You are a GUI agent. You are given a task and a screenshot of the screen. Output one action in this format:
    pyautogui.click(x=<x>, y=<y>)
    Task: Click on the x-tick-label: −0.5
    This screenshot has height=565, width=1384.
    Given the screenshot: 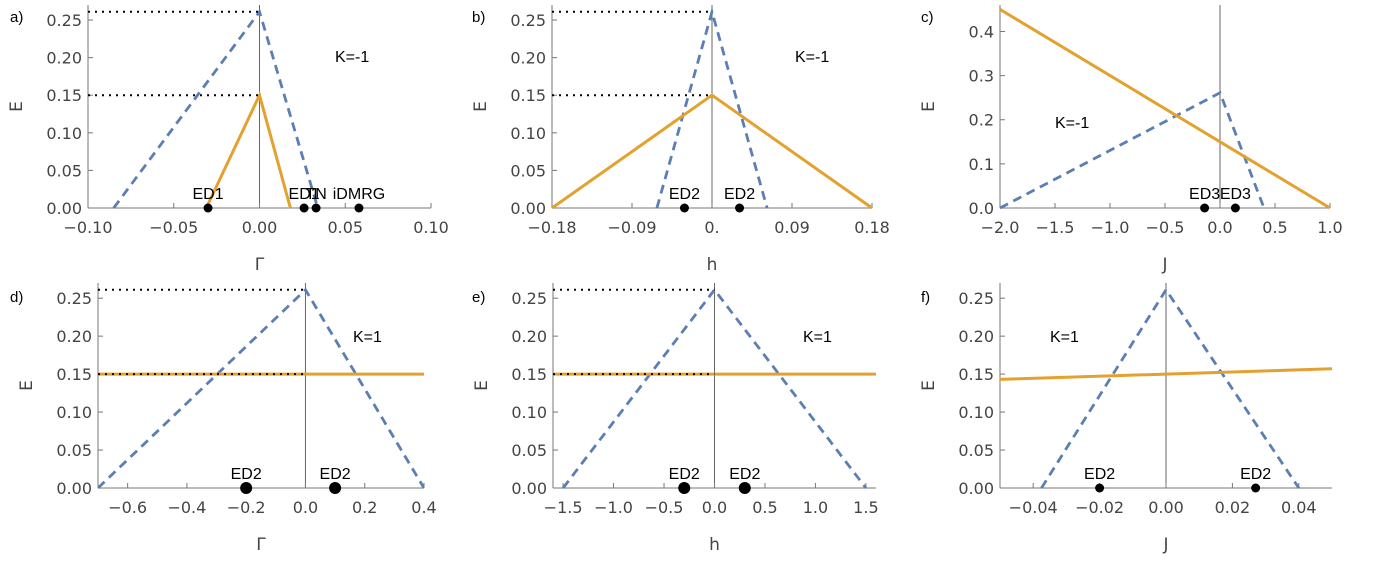 What is the action you would take?
    pyautogui.click(x=1165, y=227)
    